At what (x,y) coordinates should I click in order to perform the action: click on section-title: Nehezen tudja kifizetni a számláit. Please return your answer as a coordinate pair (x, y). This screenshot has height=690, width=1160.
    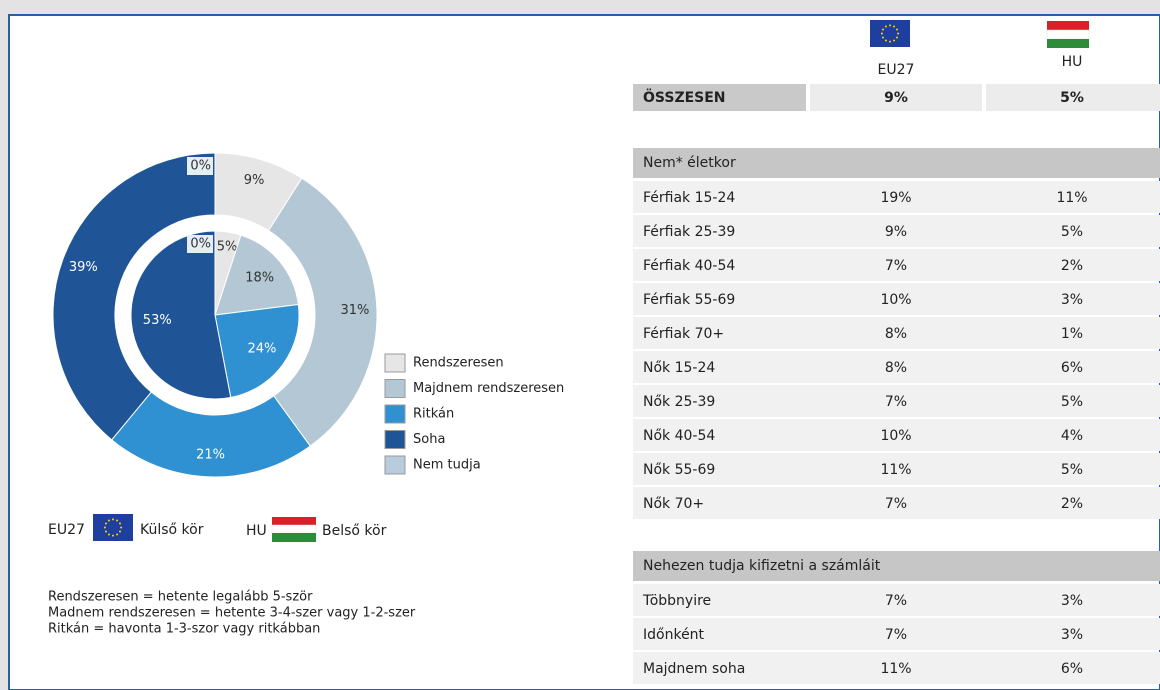
    Looking at the image, I should click on (762, 566).